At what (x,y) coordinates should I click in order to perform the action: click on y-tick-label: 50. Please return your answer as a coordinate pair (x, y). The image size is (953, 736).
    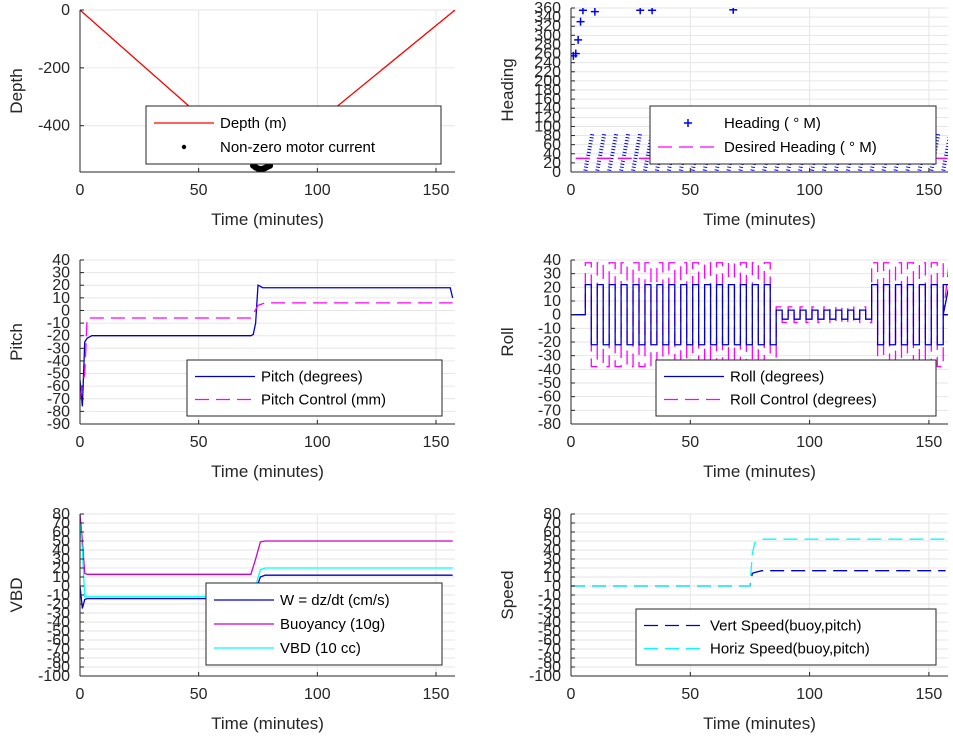
    Looking at the image, I should click on (552, 541).